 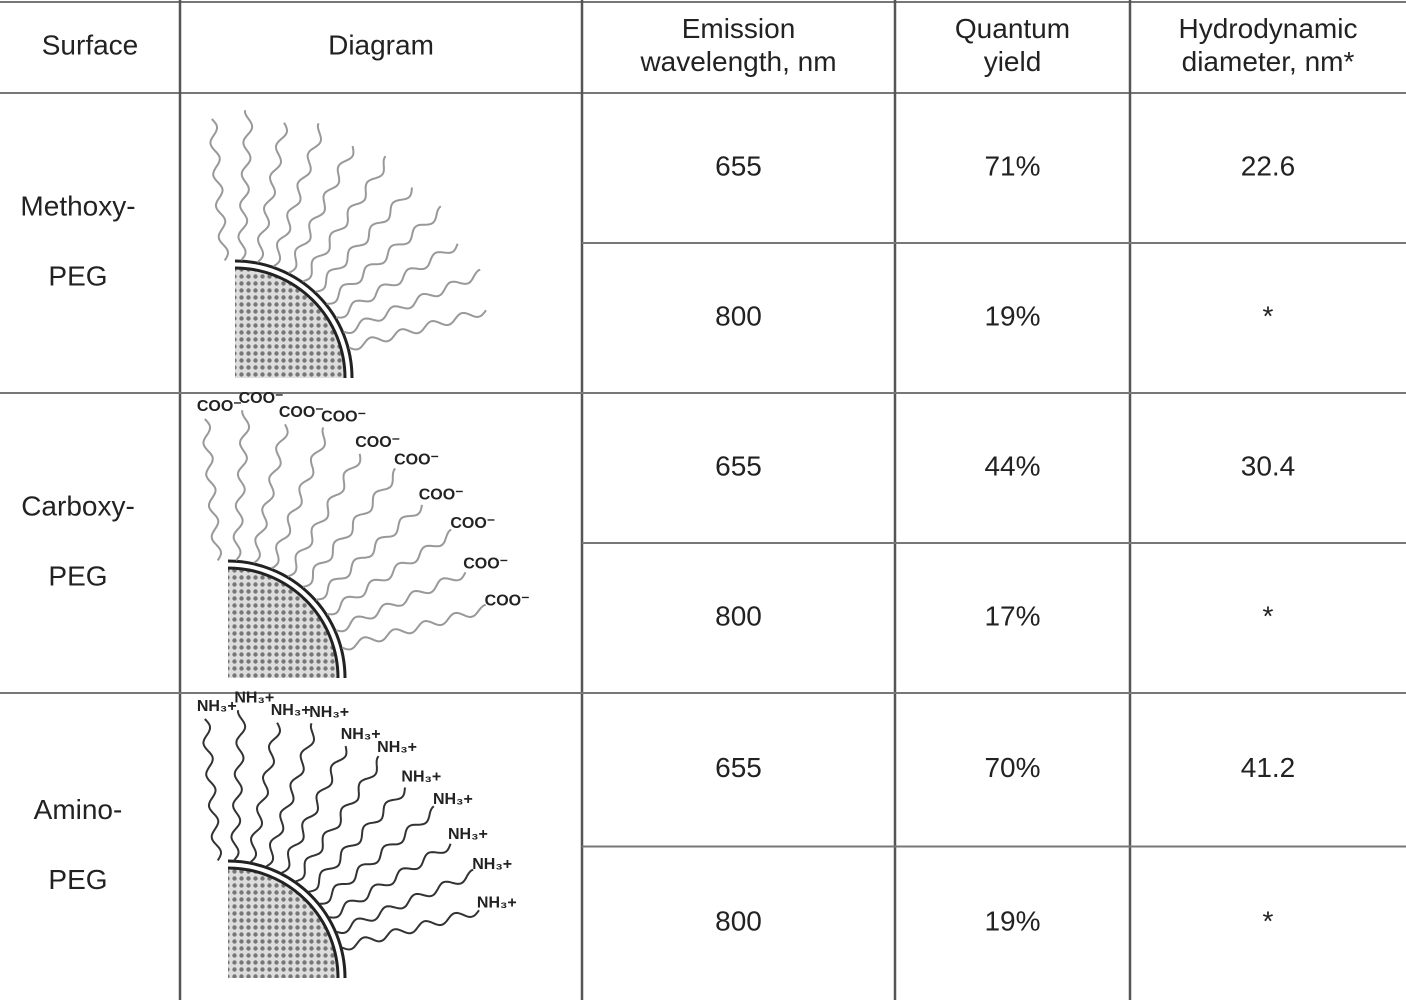 What do you see at coordinates (1012, 767) in the screenshot?
I see `cell-text: 70%` at bounding box center [1012, 767].